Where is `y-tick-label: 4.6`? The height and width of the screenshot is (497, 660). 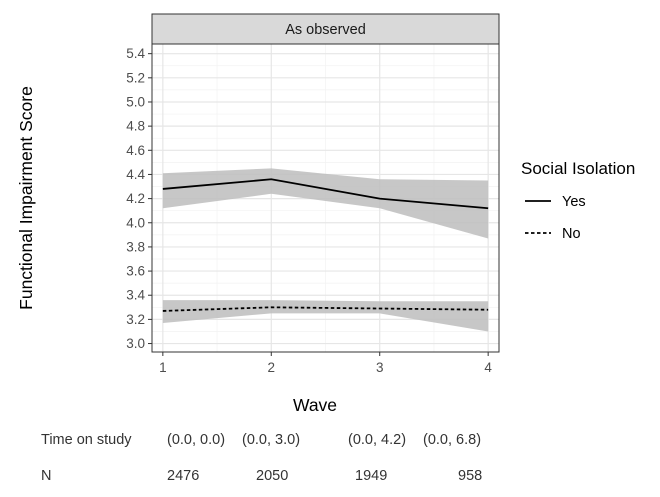 y-tick-label: 4.6 is located at coordinates (135, 150).